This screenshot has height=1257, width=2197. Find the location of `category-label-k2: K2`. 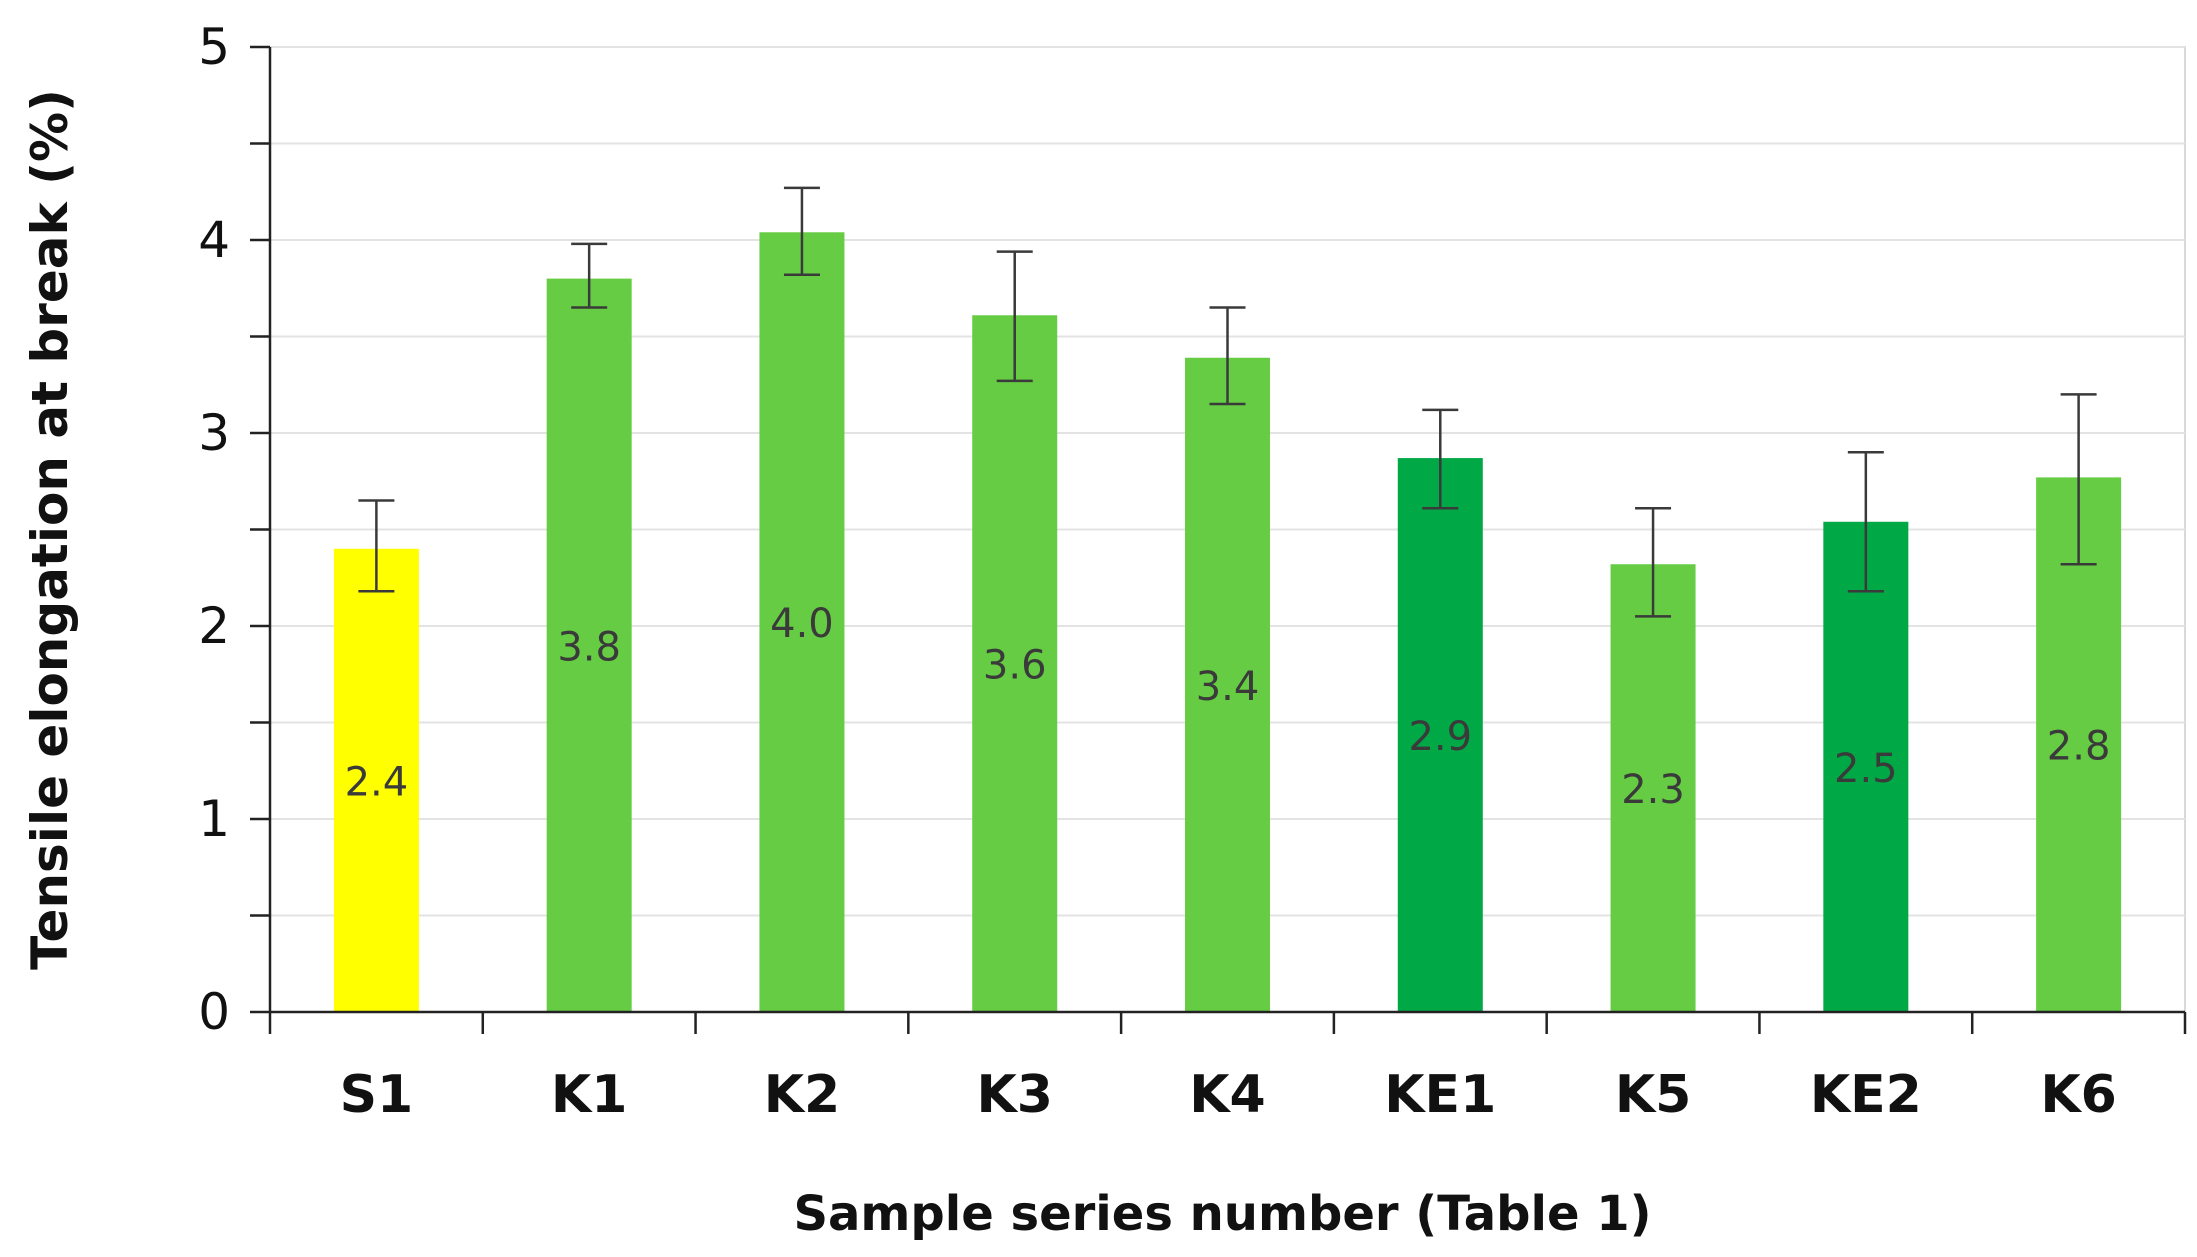

category-label-k2: K2 is located at coordinates (802, 1095).